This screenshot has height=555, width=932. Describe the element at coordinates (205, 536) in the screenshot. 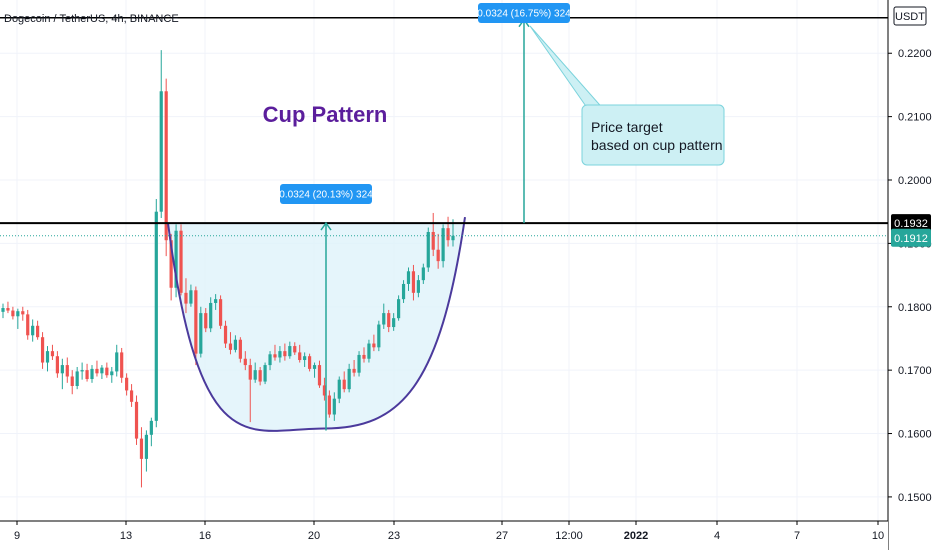

I see `time-tick-label: 16` at that location.